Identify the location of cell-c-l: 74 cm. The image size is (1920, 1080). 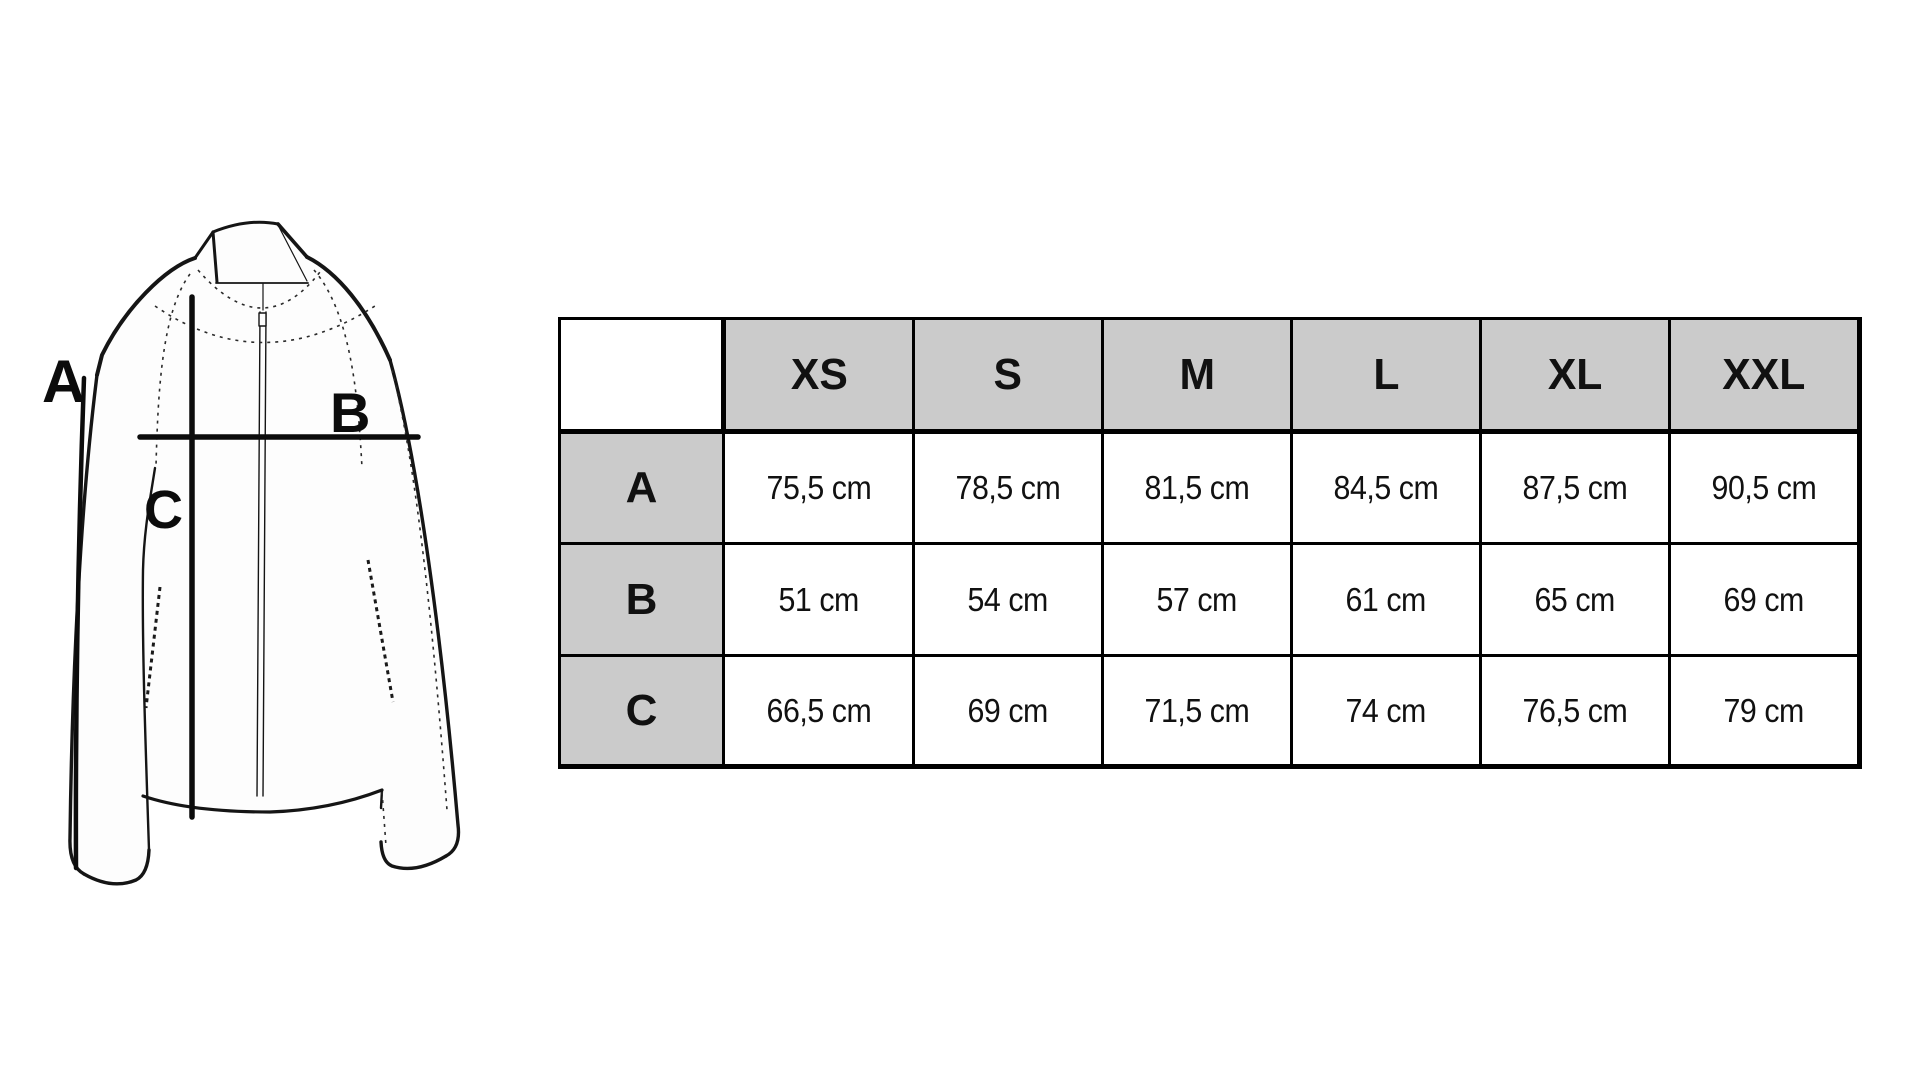
(1386, 711).